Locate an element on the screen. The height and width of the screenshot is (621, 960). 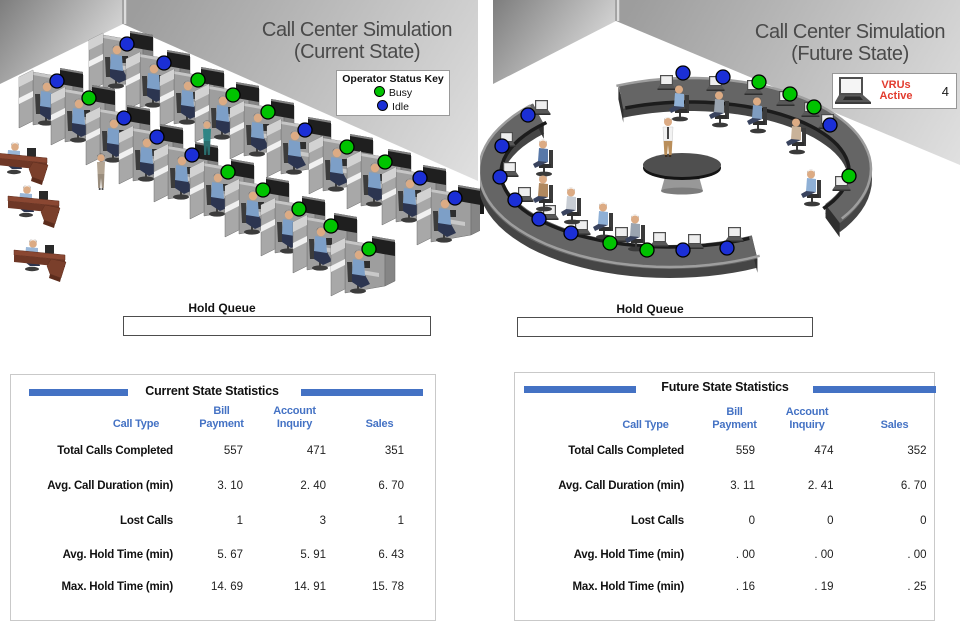
legend-idle-label: Idle is located at coordinates (400, 107).